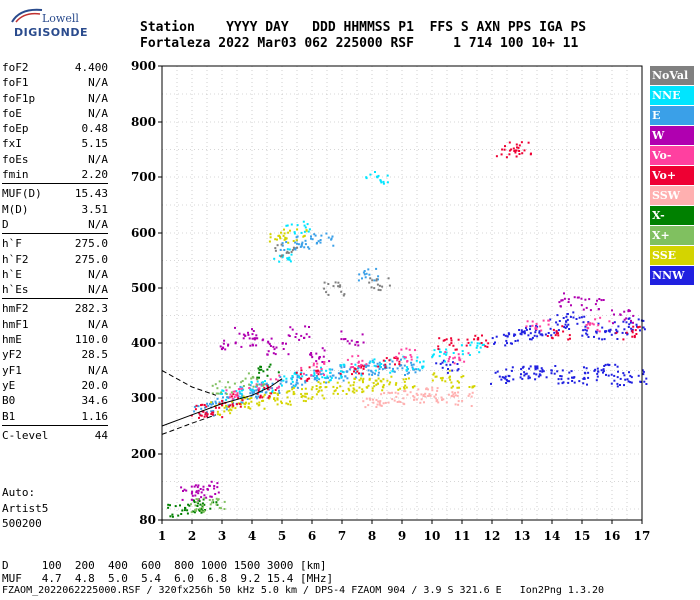 The height and width of the screenshot is (600, 700). I want to click on logo-line1: Lowell, so click(60, 18).